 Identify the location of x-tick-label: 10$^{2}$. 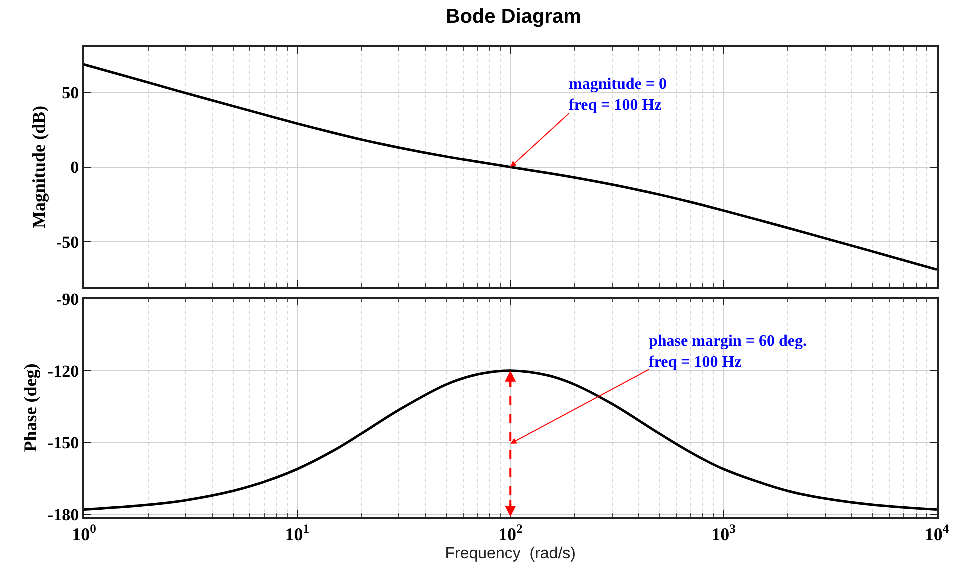
(510, 533).